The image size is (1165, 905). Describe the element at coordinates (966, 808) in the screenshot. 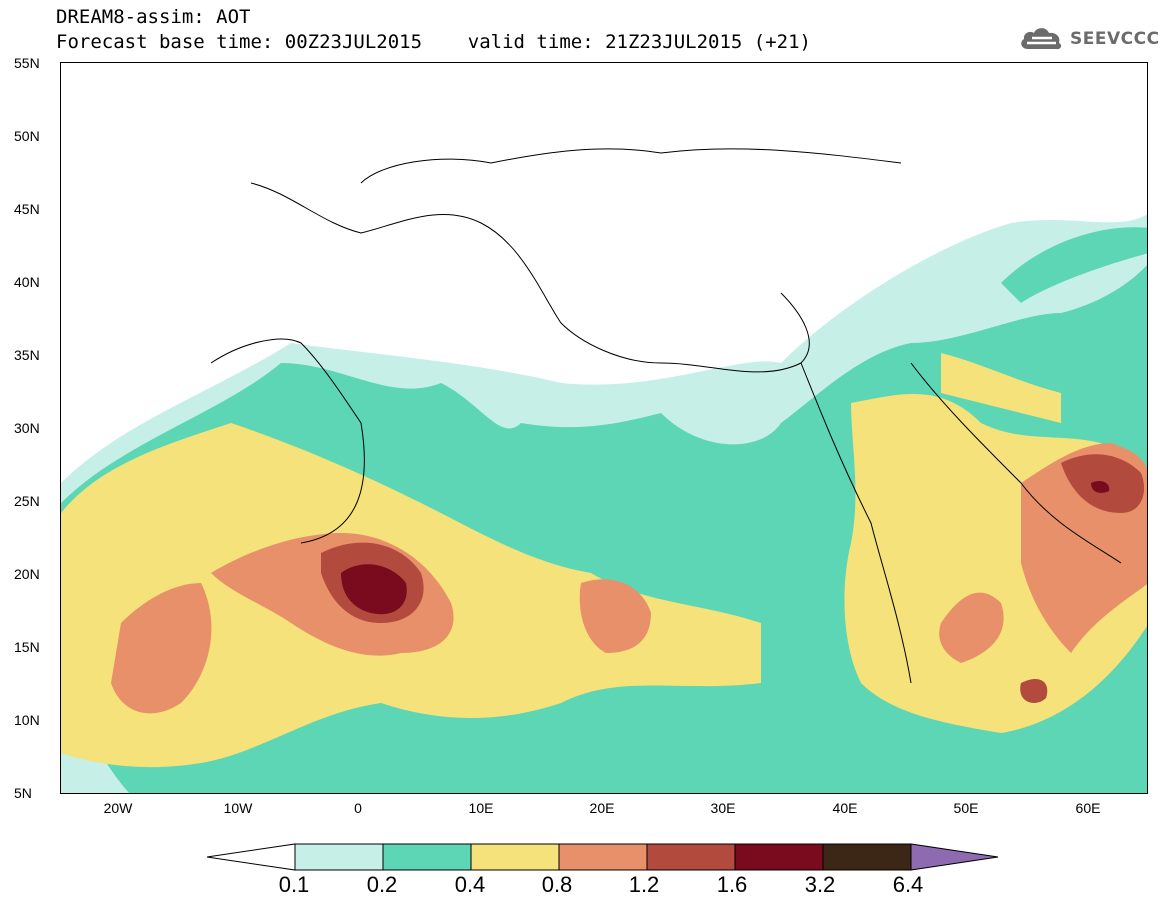

I see `lon-label-50e: 50E` at that location.